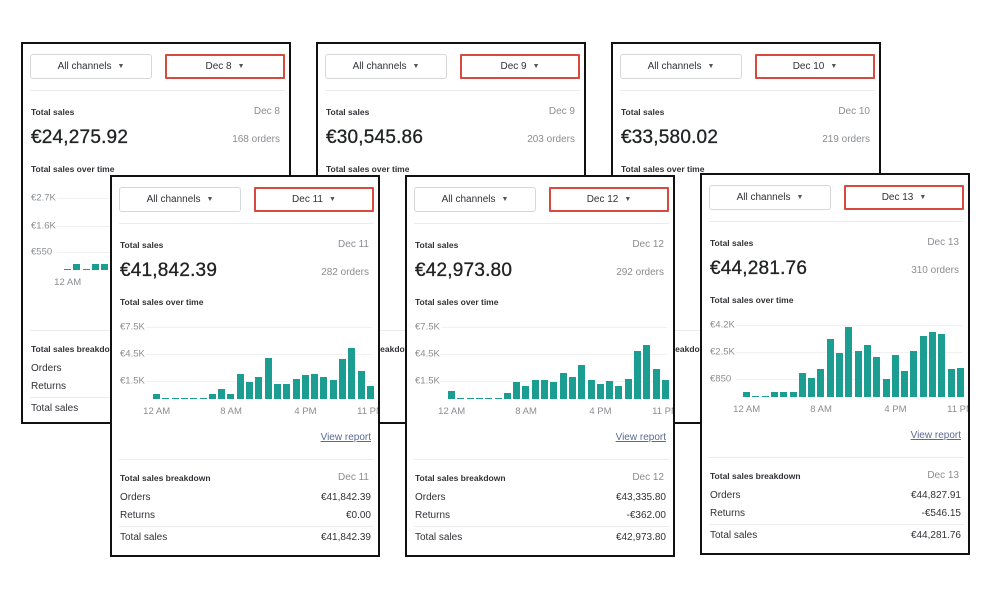 The width and height of the screenshot is (1000, 601). I want to click on y-tick-label: €4.5K, so click(427, 354).